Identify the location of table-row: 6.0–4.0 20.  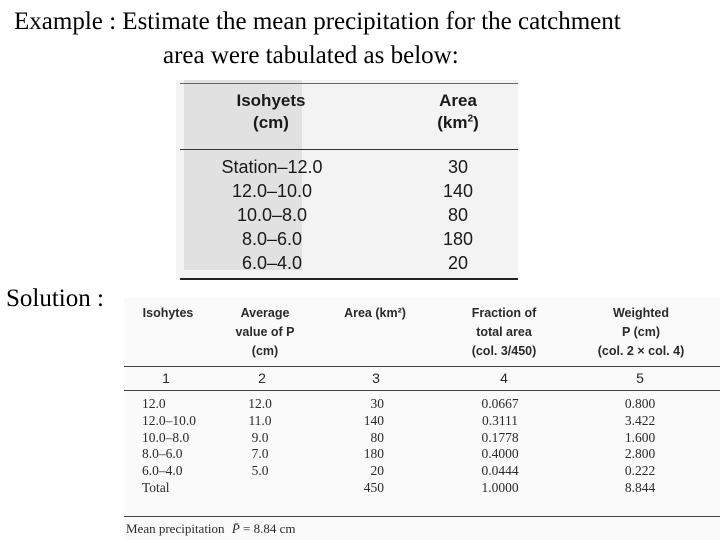
(347, 263).